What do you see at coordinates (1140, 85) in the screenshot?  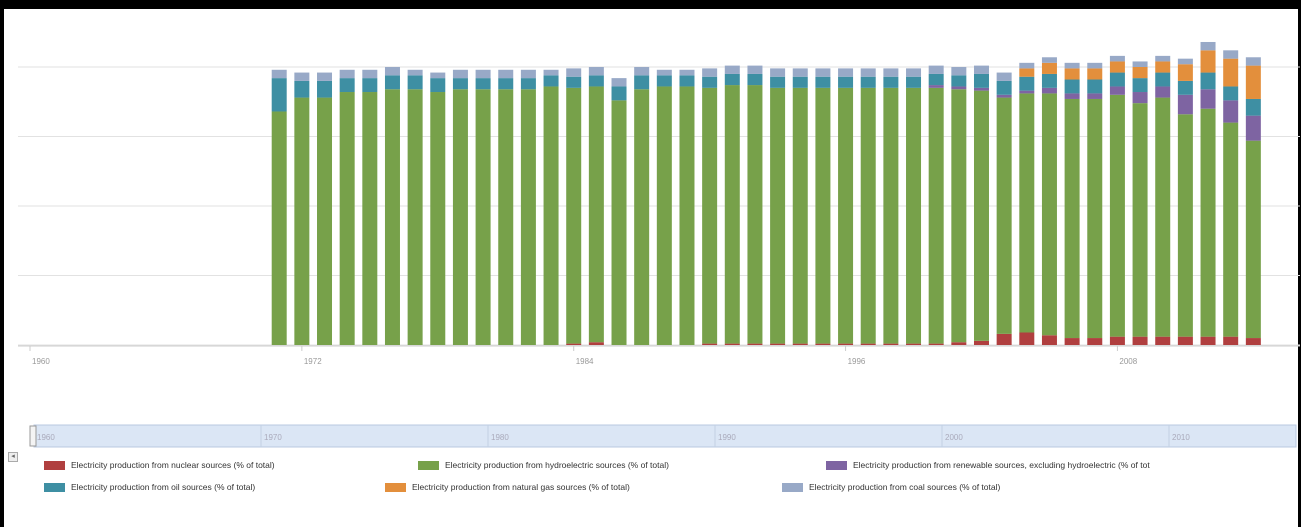 I see `bar-oil-2009` at bounding box center [1140, 85].